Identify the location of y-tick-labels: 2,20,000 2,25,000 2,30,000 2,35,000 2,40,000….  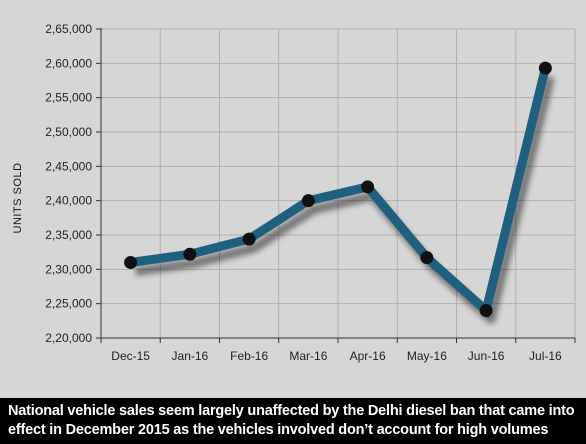
(68, 183).